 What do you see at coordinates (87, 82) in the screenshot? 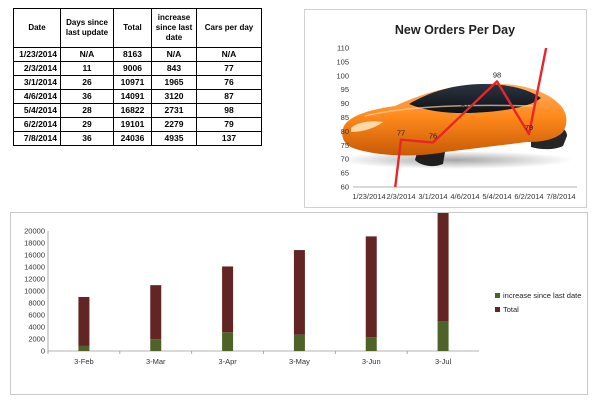
I see `cell-days-since: 26` at bounding box center [87, 82].